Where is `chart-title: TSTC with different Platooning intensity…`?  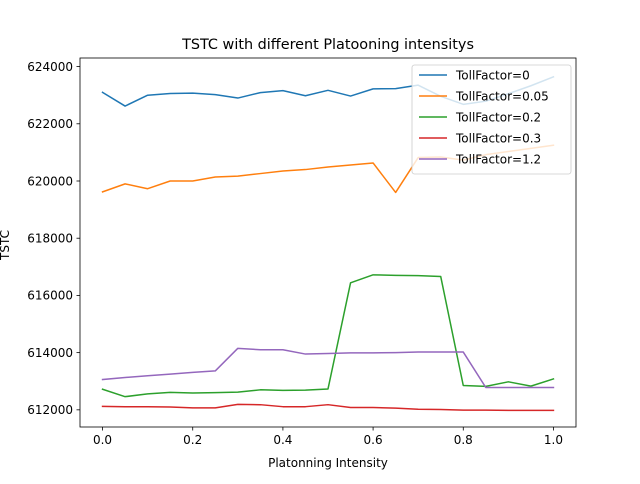
chart-title: TSTC with different Platooning intensity… is located at coordinates (327, 45).